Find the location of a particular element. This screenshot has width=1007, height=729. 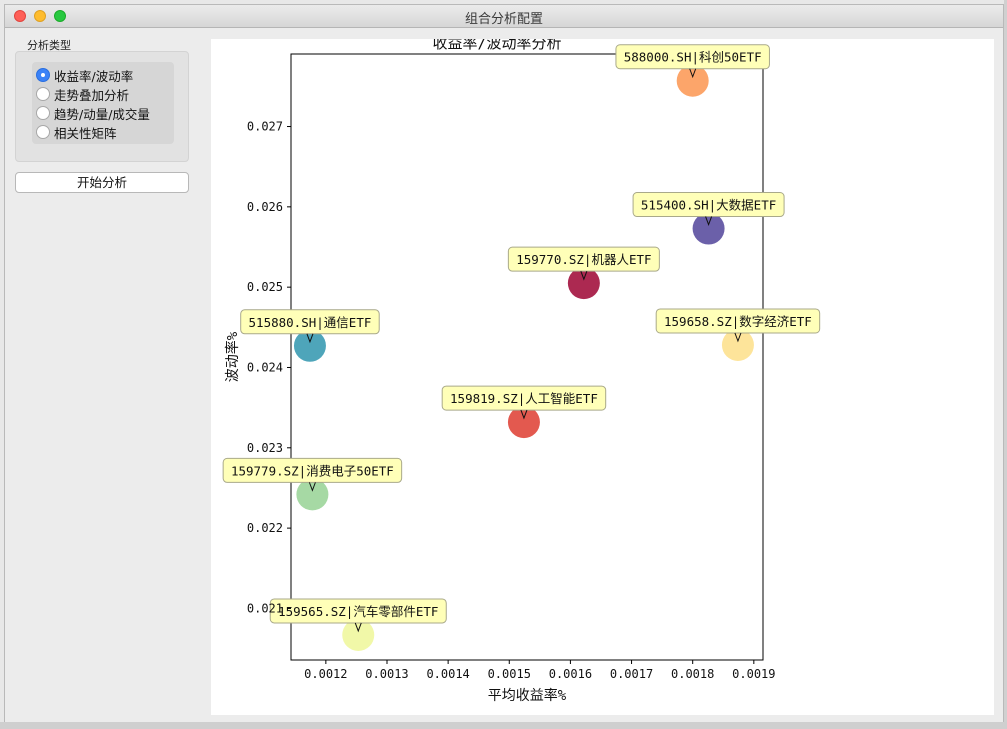

point-label: 515400.SH|大数据ETF is located at coordinates (708, 205).